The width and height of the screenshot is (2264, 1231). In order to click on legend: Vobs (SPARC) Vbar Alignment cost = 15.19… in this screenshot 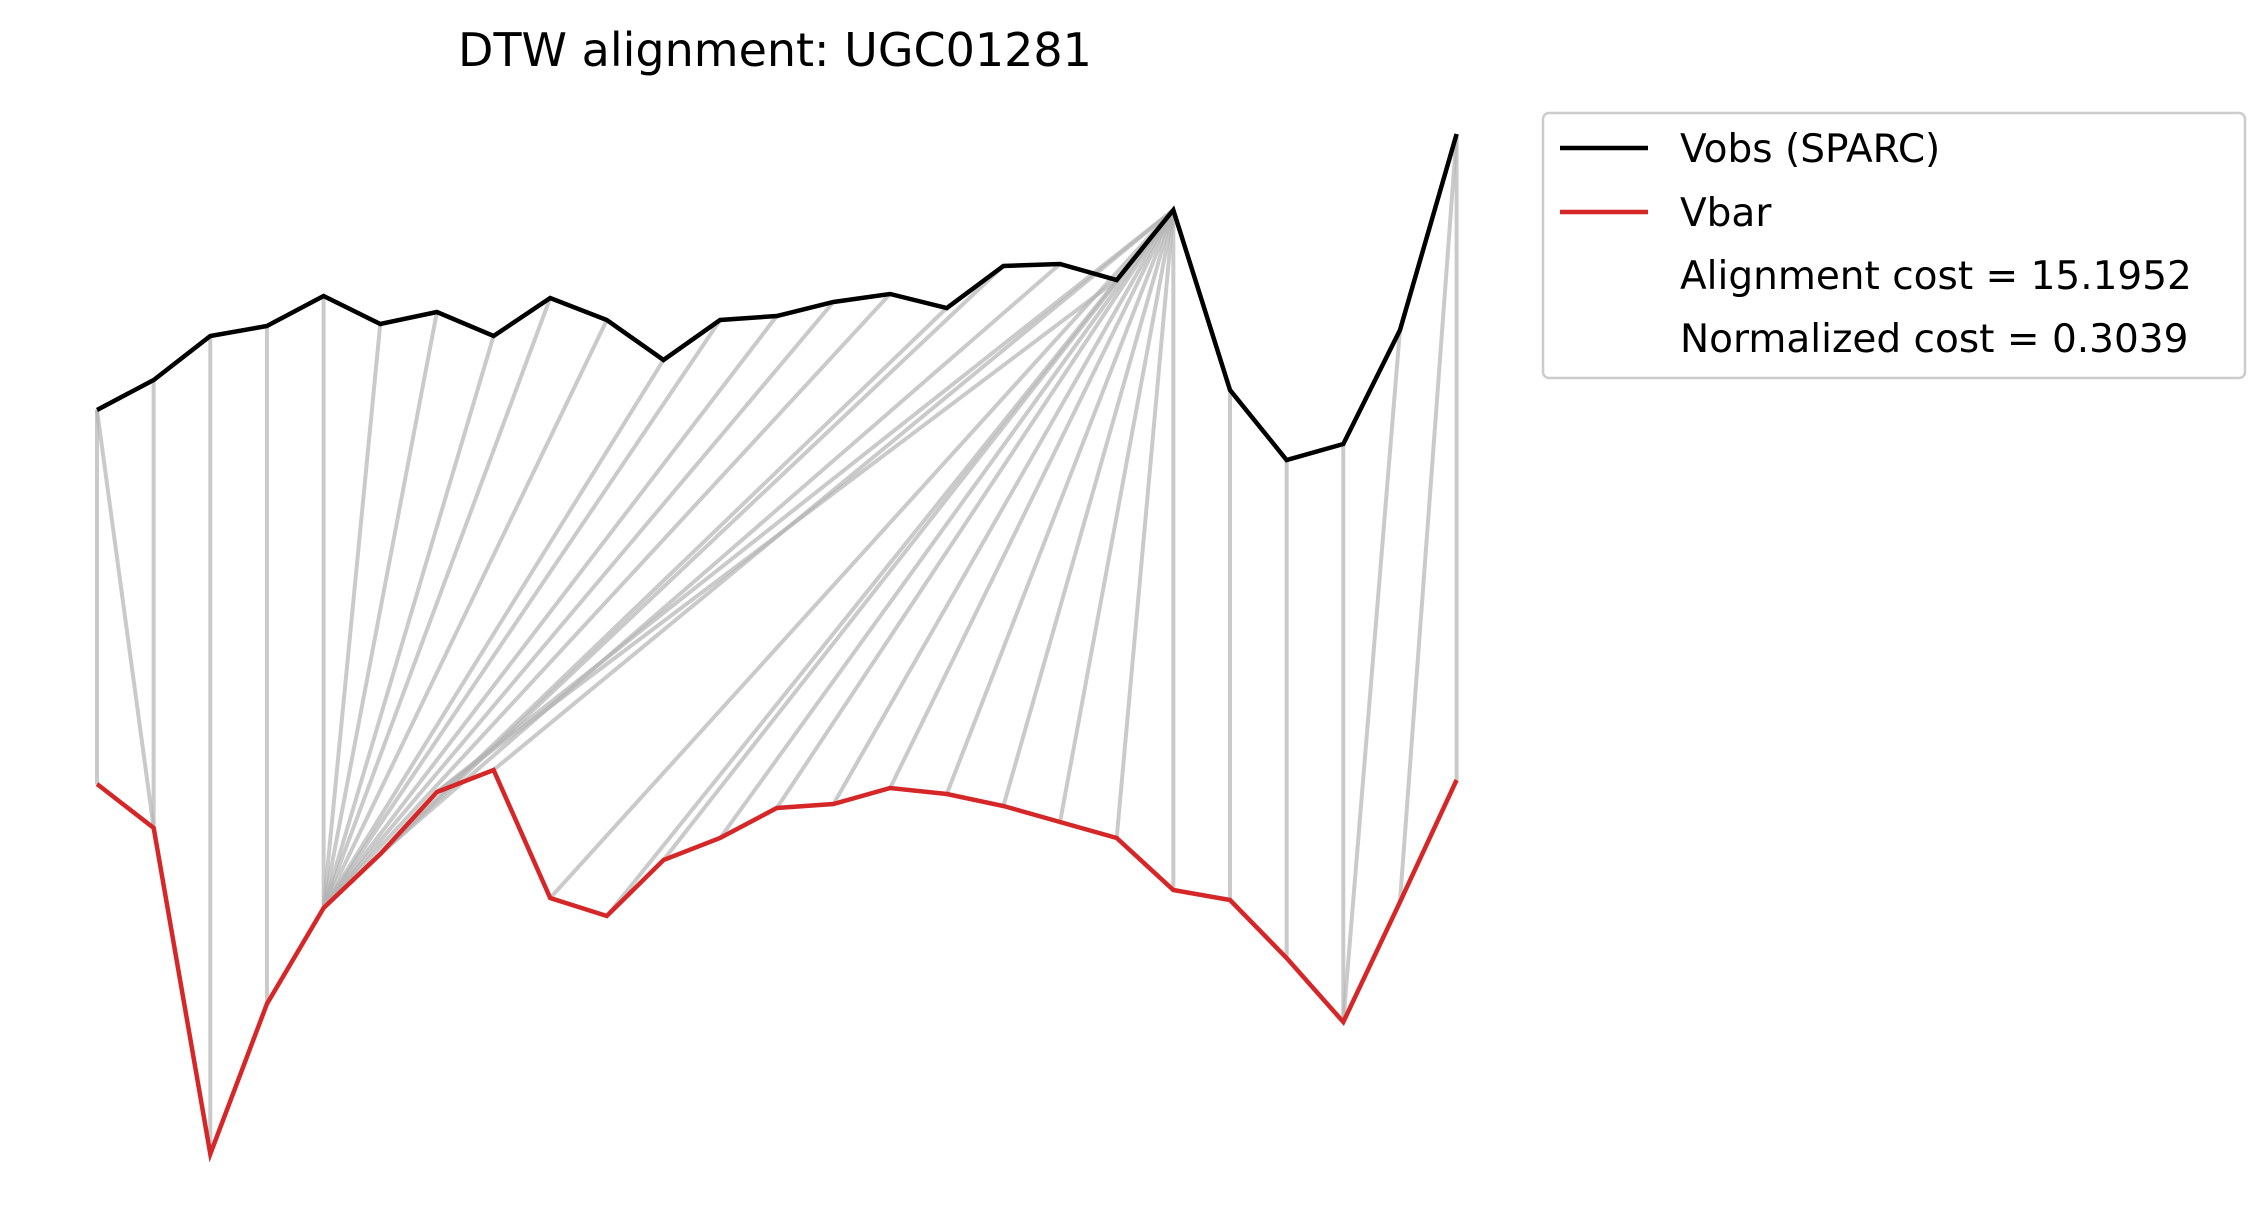, I will do `click(1894, 245)`.